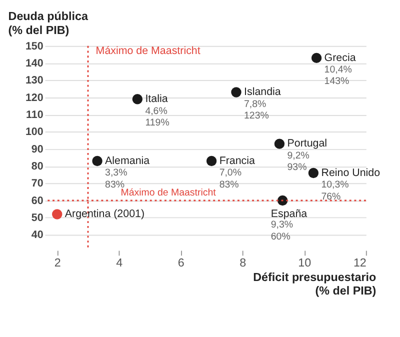 The image size is (400, 337). Describe the element at coordinates (120, 263) in the screenshot. I see `x-tick-label: 4` at that location.